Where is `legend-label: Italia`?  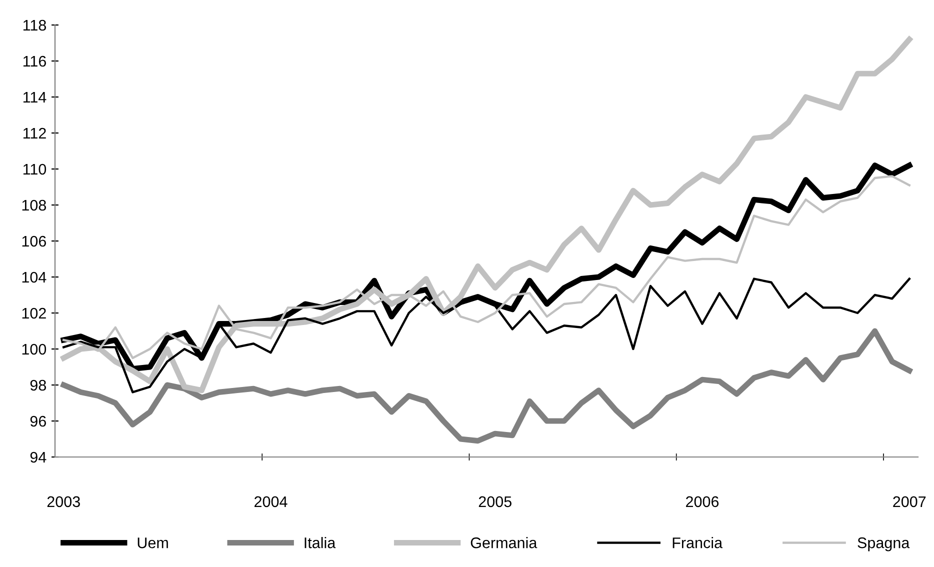 legend-label: Italia is located at coordinates (320, 542).